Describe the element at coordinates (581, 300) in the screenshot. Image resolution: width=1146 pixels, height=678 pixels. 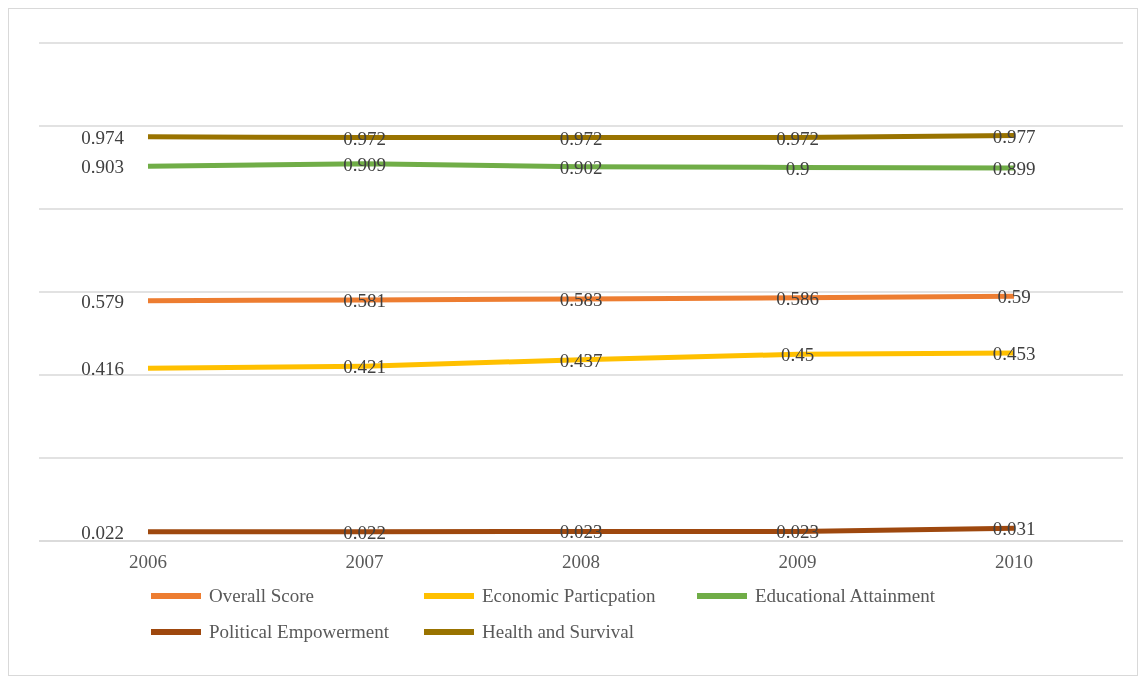
I see `data-label: 0.583` at that location.